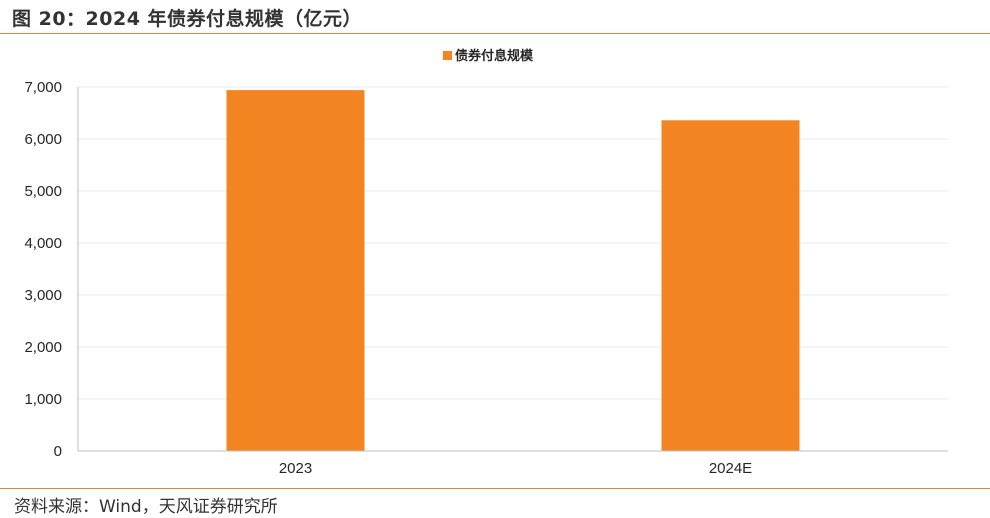  What do you see at coordinates (495, 33) in the screenshot?
I see `title-divider` at bounding box center [495, 33].